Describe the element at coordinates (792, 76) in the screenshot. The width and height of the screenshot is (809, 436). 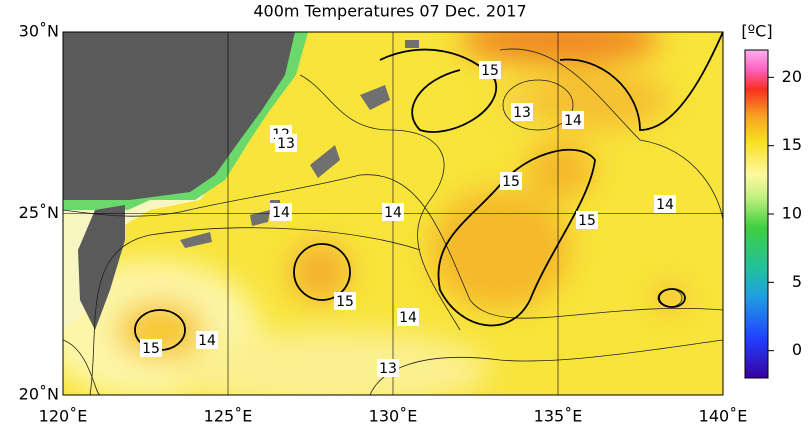
I see `colorbar-tick-label: 20` at that location.